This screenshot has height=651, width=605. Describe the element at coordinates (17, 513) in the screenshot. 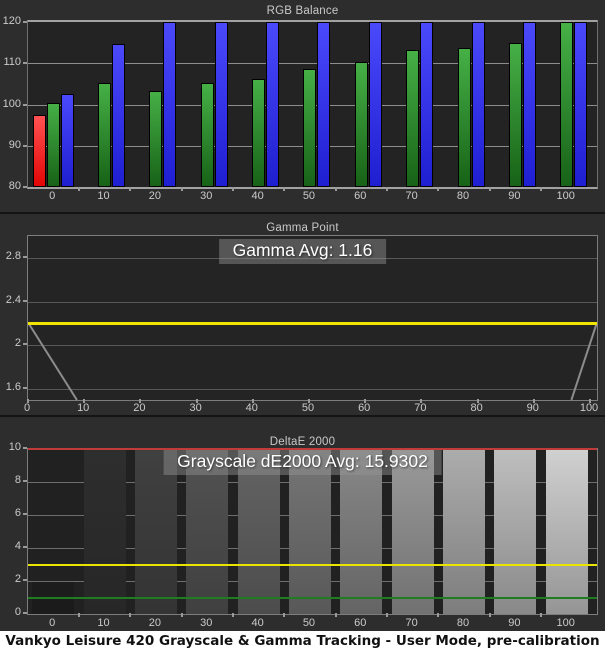

I see `y-axis-label: 6` at that location.